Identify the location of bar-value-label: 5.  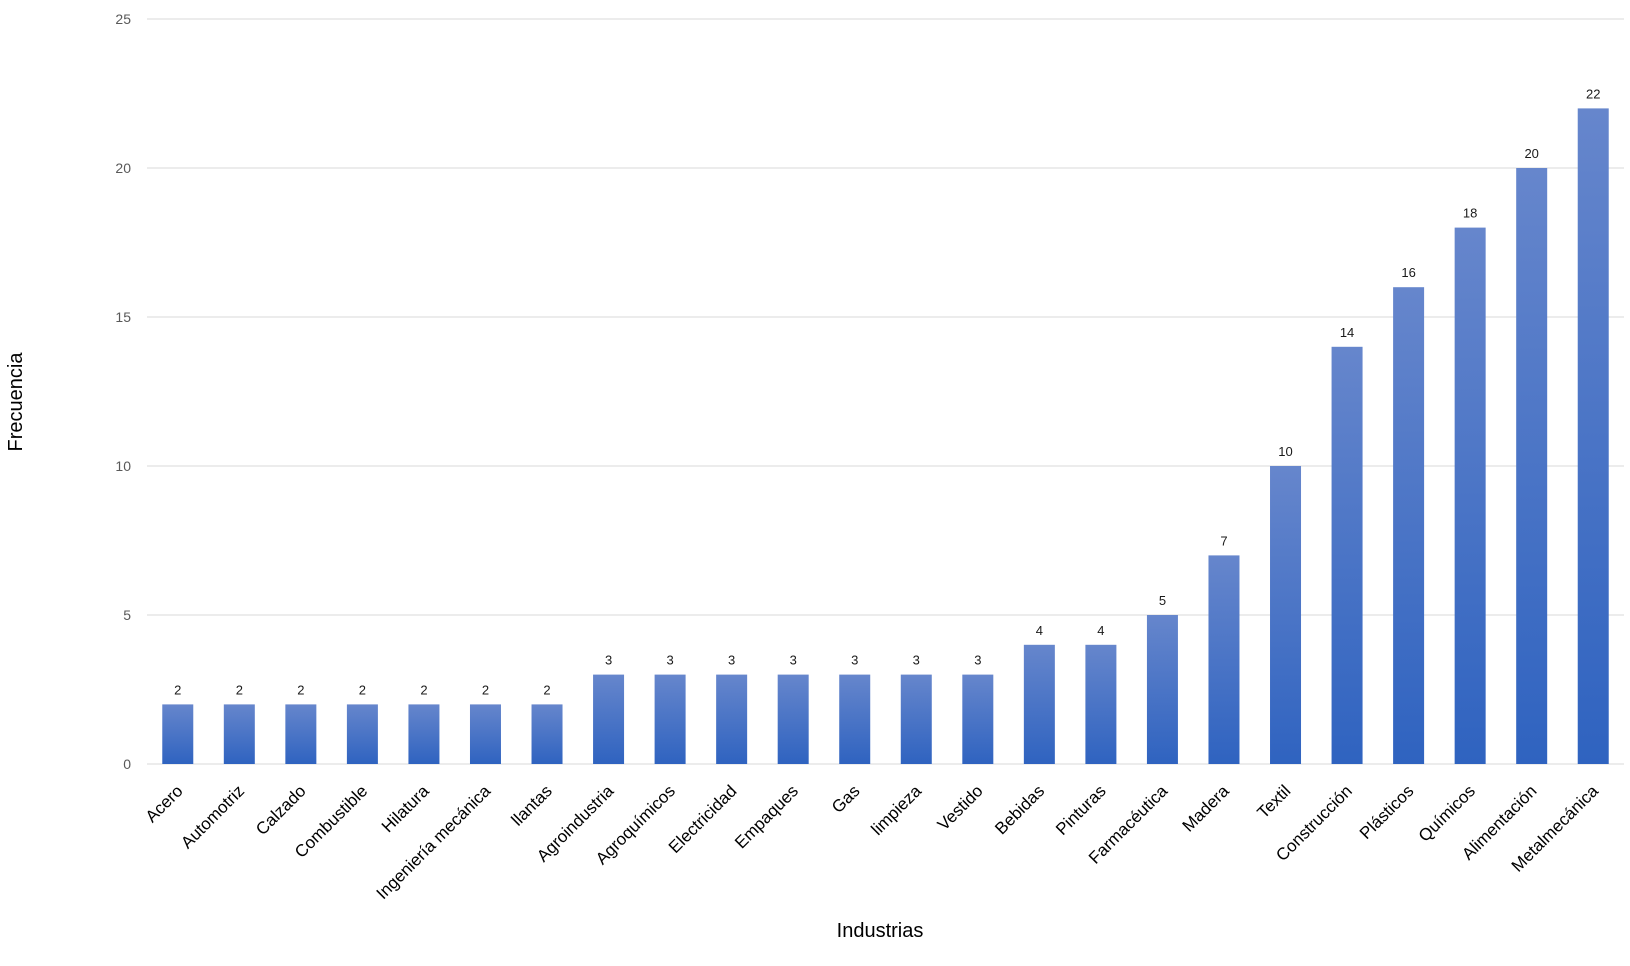
(1162, 600).